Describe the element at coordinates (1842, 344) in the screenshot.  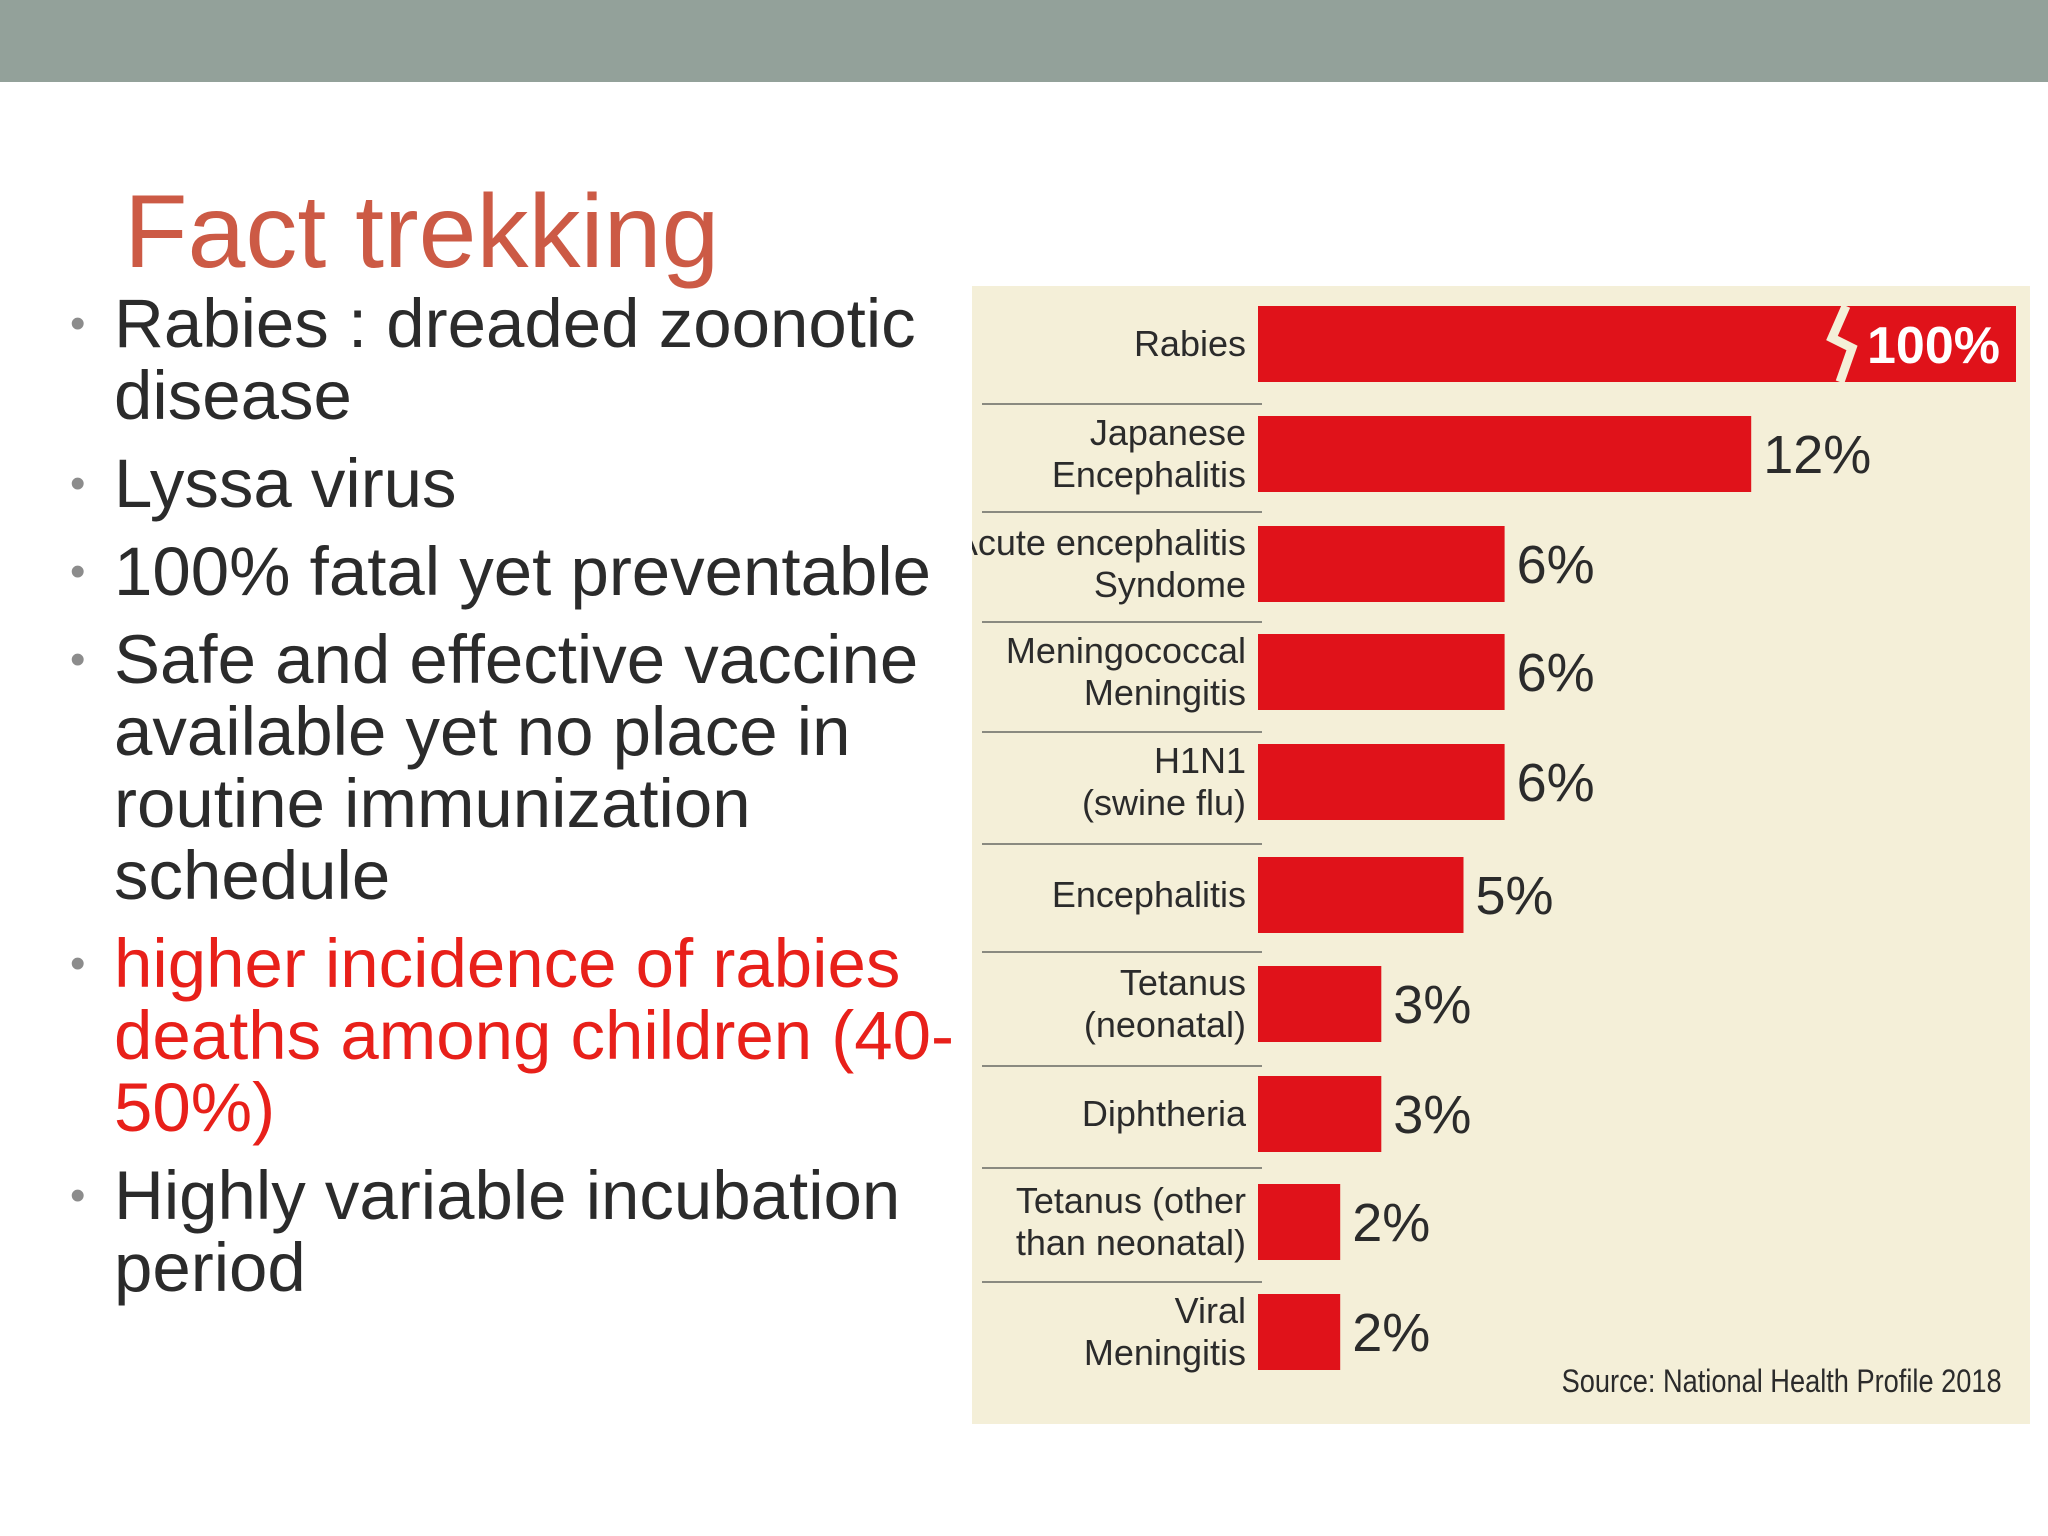
I see `axis-break-mark` at that location.